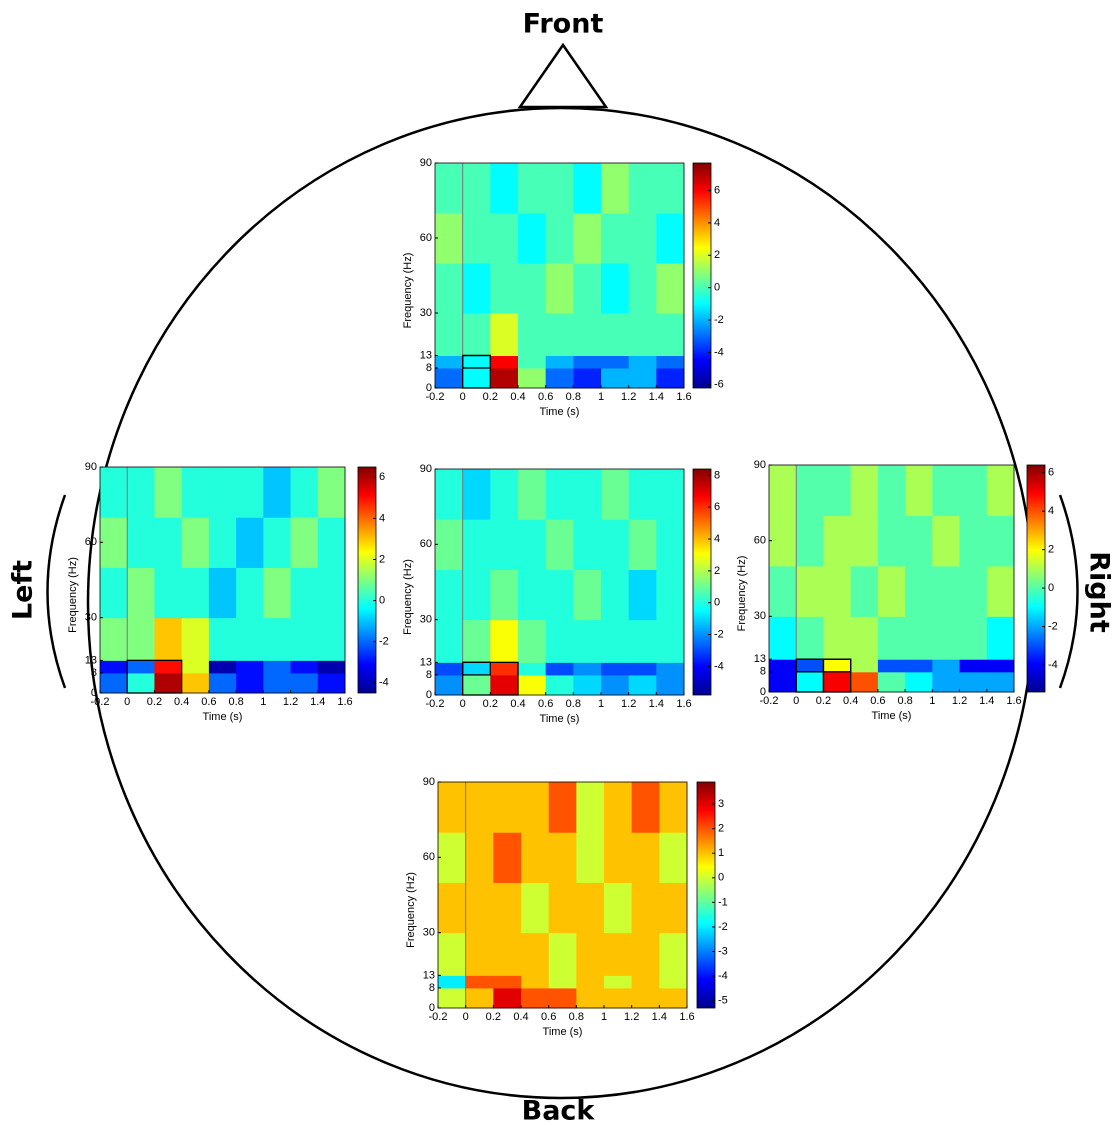 The height and width of the screenshot is (1125, 1113). Describe the element at coordinates (702, 275) in the screenshot. I see `colorbar` at that location.